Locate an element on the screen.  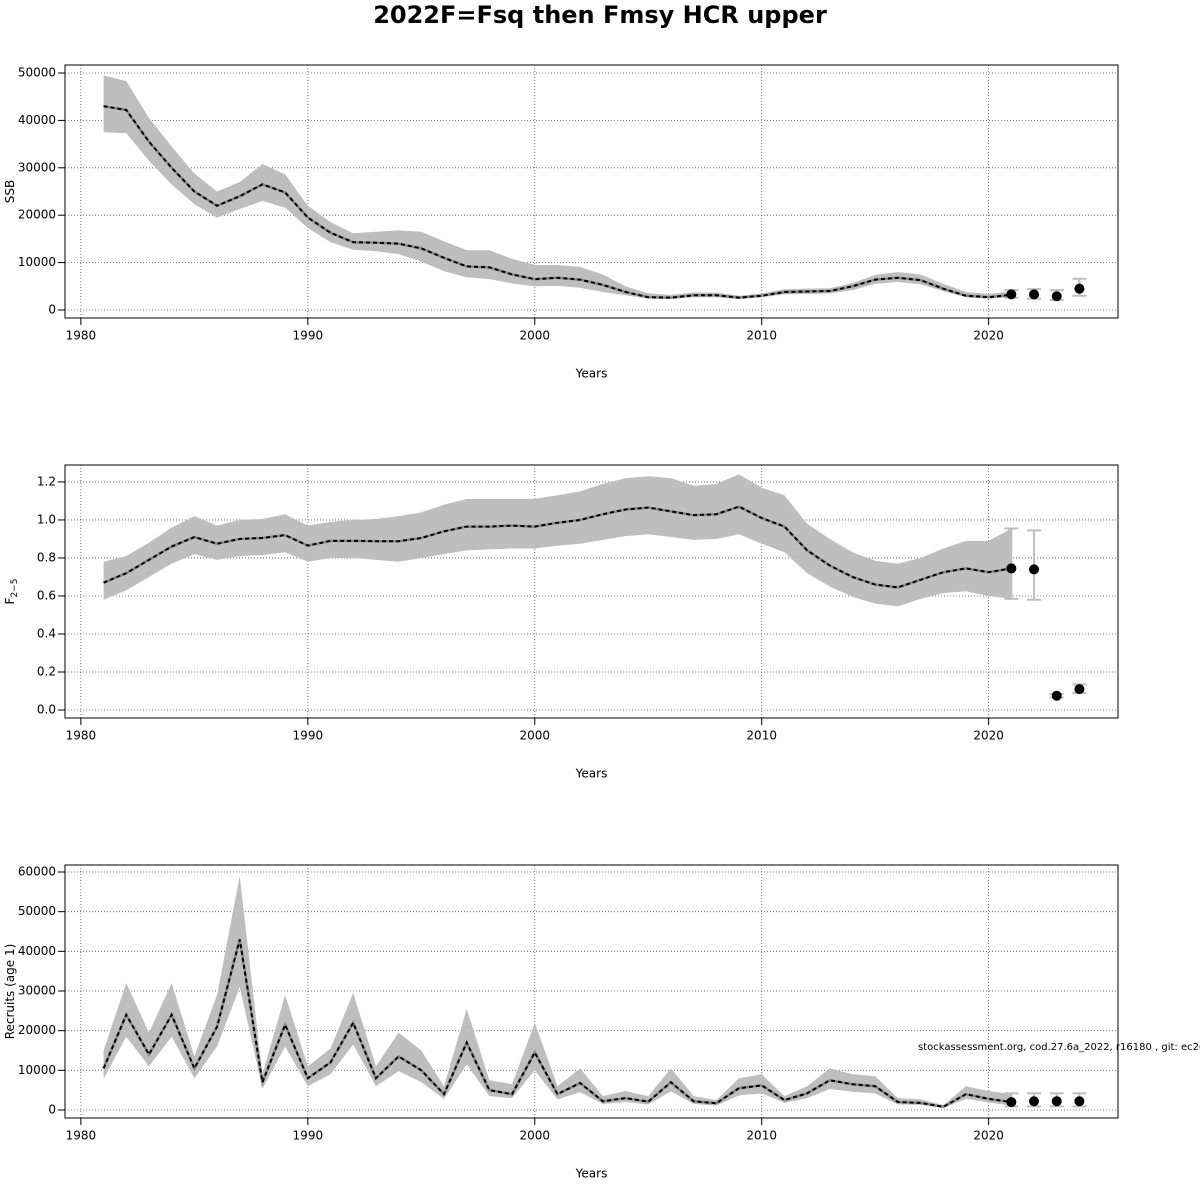
y-tick-label: 1.2 is located at coordinates (46, 481).